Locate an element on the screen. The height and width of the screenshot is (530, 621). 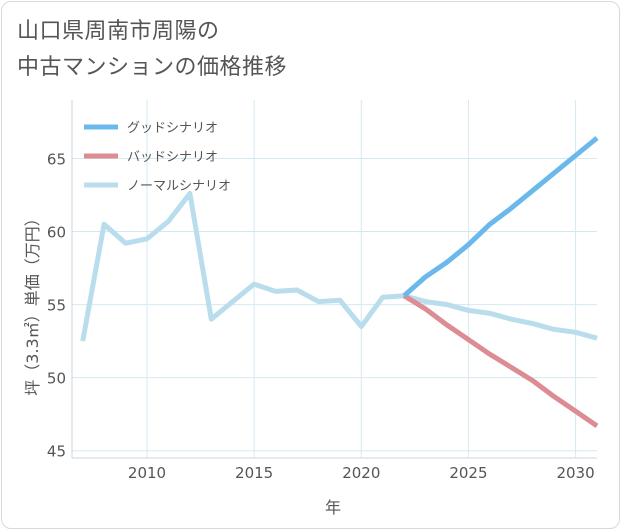
x-tick-label: 2020 is located at coordinates (361, 473).